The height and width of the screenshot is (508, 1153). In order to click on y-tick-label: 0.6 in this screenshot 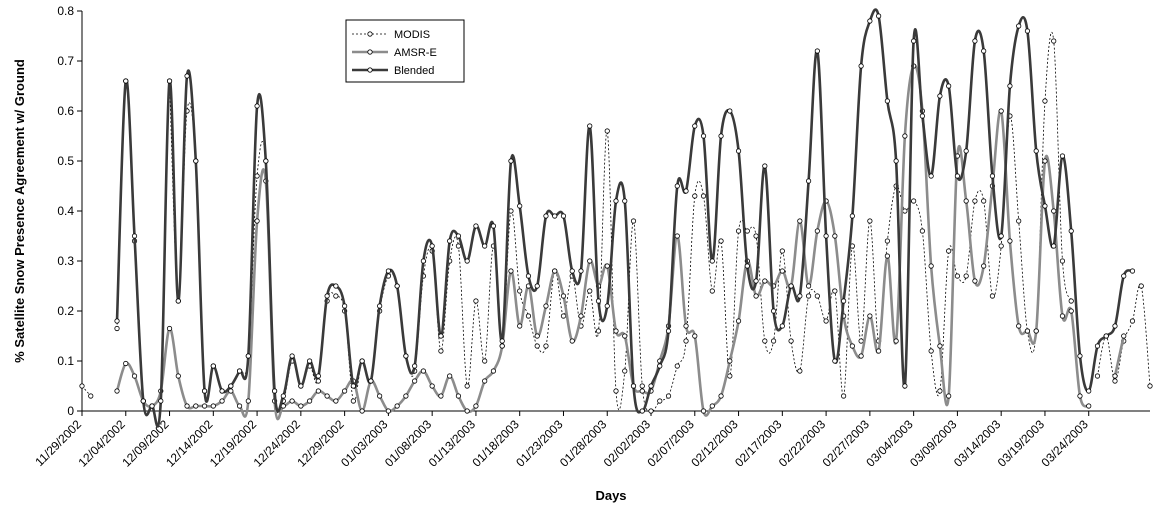, I will do `click(65, 111)`.